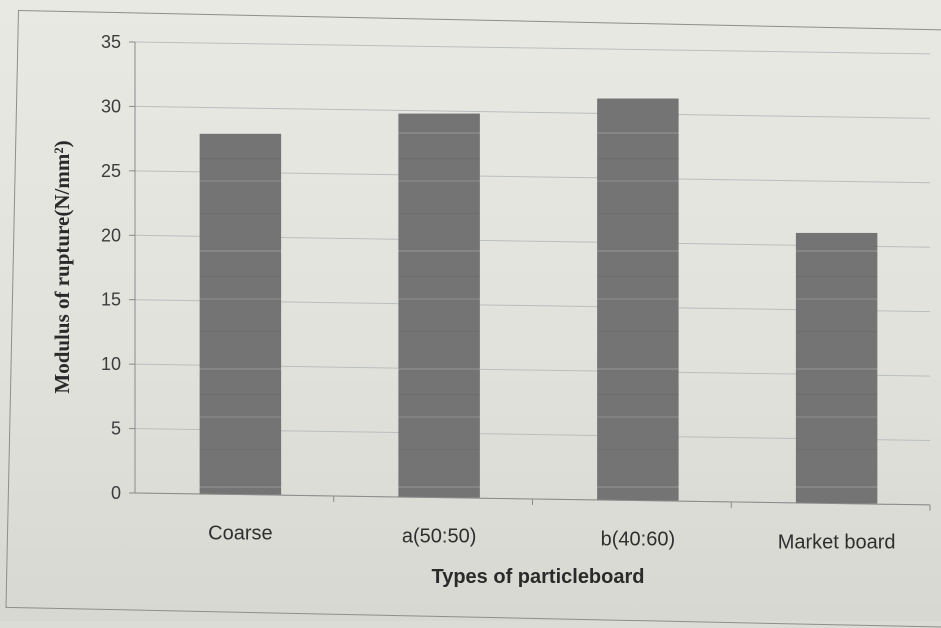 Image resolution: width=941 pixels, height=628 pixels. What do you see at coordinates (111, 300) in the screenshot?
I see `y-tick-label: 15` at bounding box center [111, 300].